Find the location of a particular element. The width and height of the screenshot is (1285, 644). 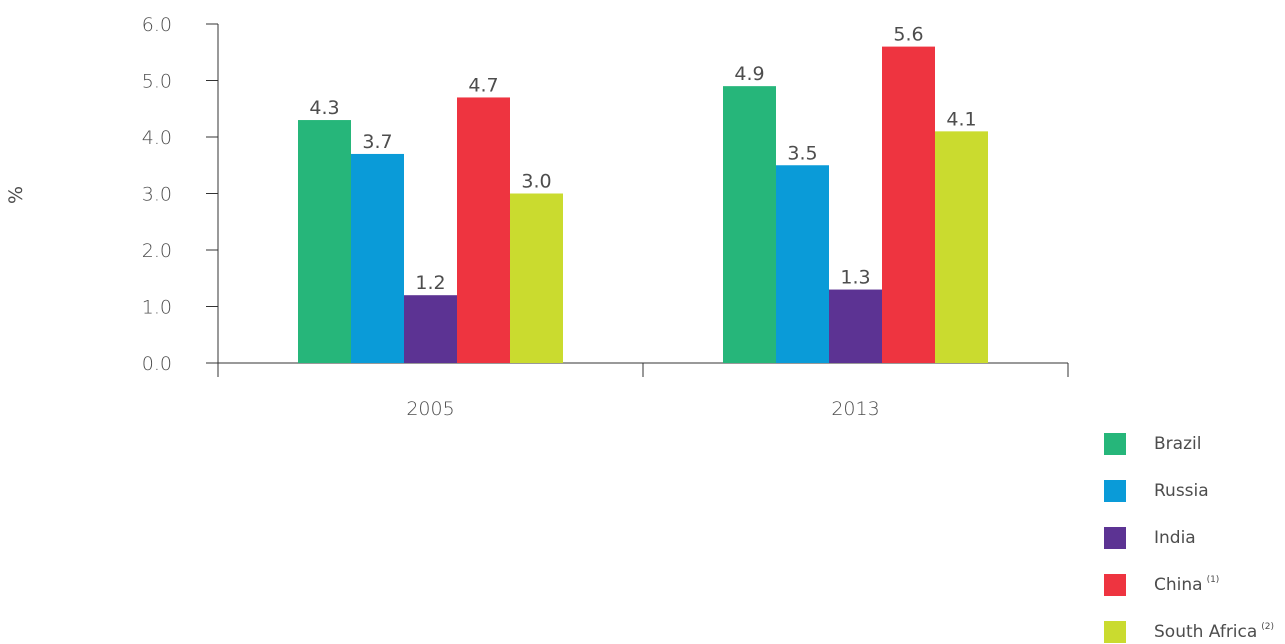

legend-series-name: China is located at coordinates (1178, 585).